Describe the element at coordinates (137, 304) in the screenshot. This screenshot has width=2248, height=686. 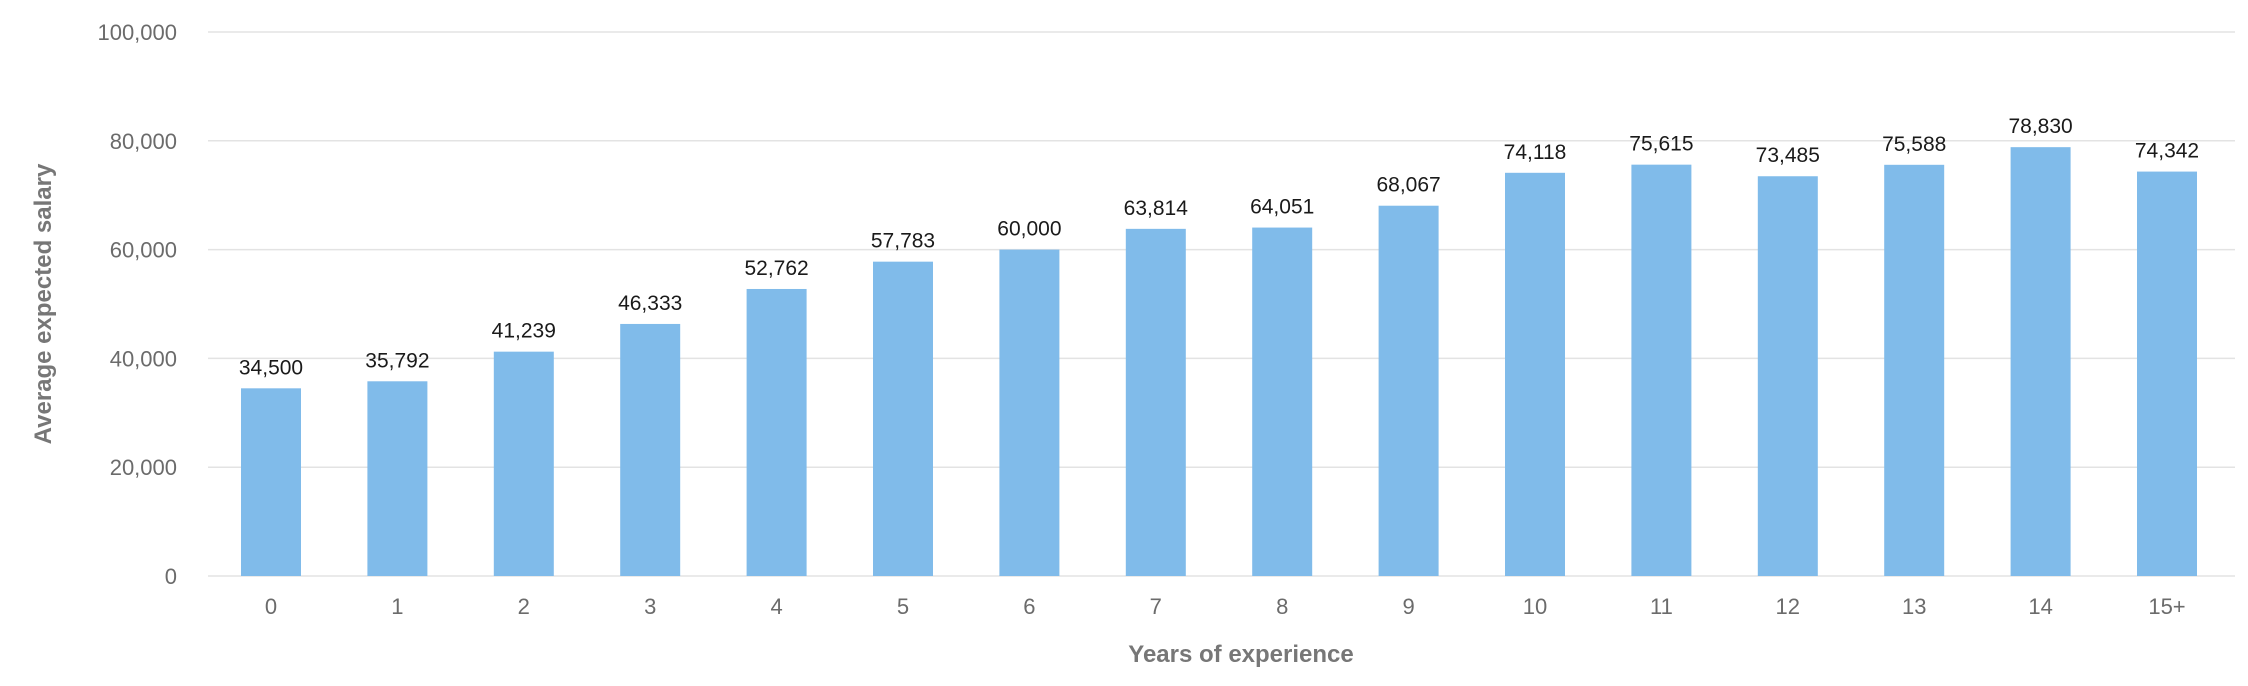
I see `y-axis-ticks: 0 20,000 40,000 60,000 80,000 100,000` at that location.